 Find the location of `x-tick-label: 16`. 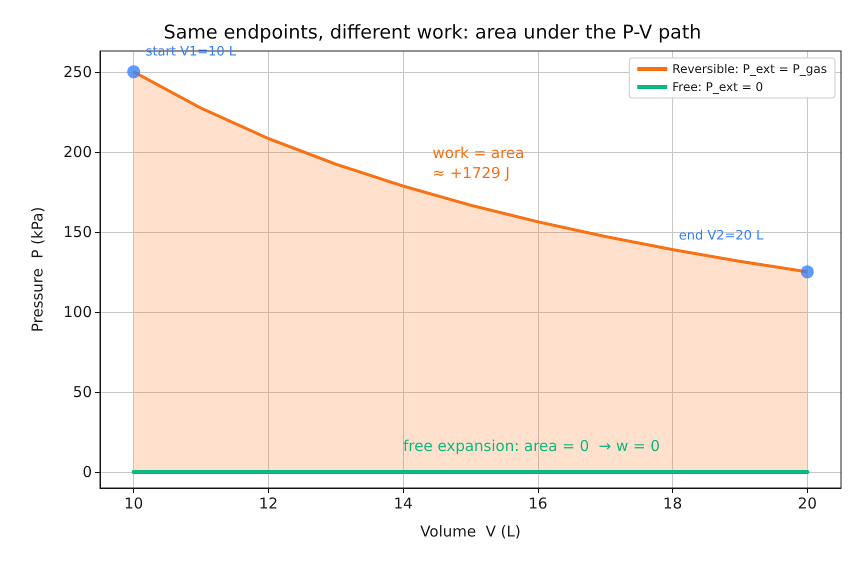

x-tick-label: 16 is located at coordinates (538, 503).